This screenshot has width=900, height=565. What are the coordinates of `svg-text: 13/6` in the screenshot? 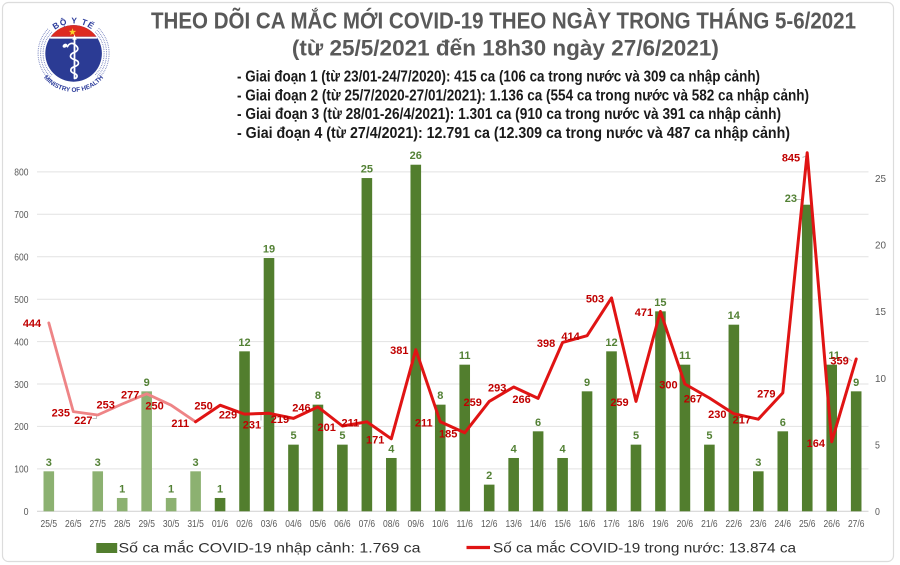 It's located at (513, 524).